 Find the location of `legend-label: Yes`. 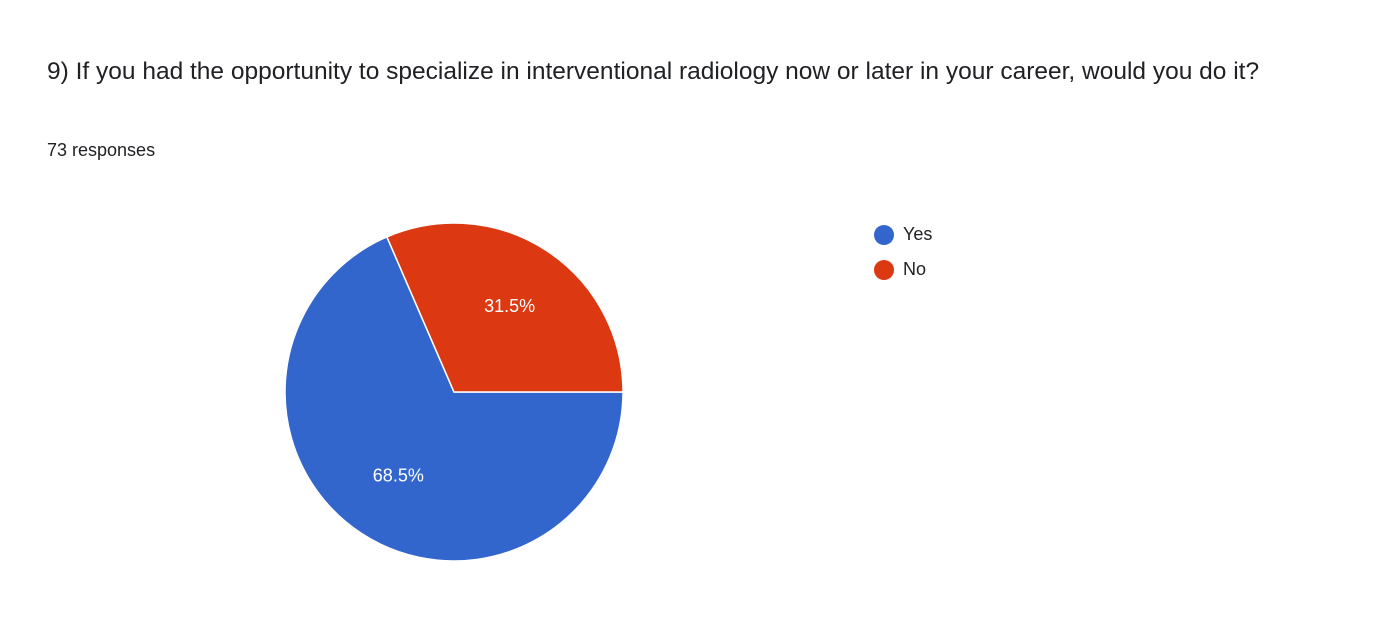

legend-label: Yes is located at coordinates (917, 234).